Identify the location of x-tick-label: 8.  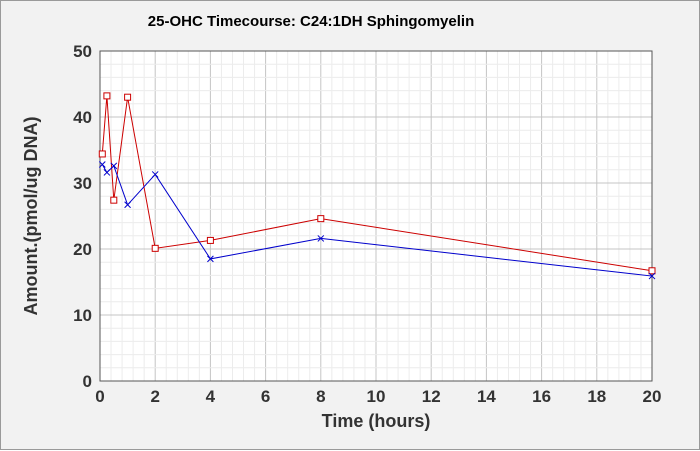
(320, 396).